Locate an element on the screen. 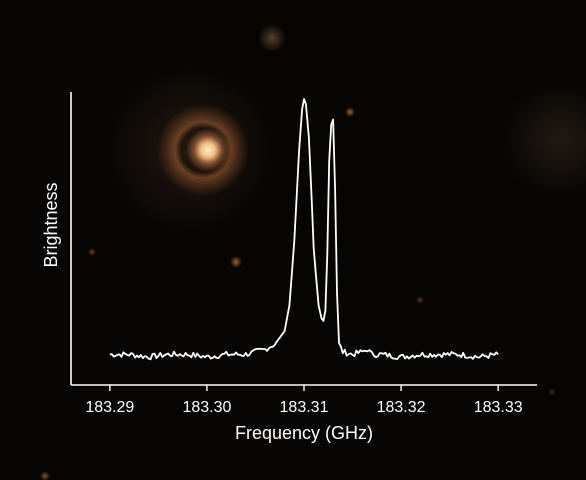  x-tick-label: 183.31 is located at coordinates (304, 407).